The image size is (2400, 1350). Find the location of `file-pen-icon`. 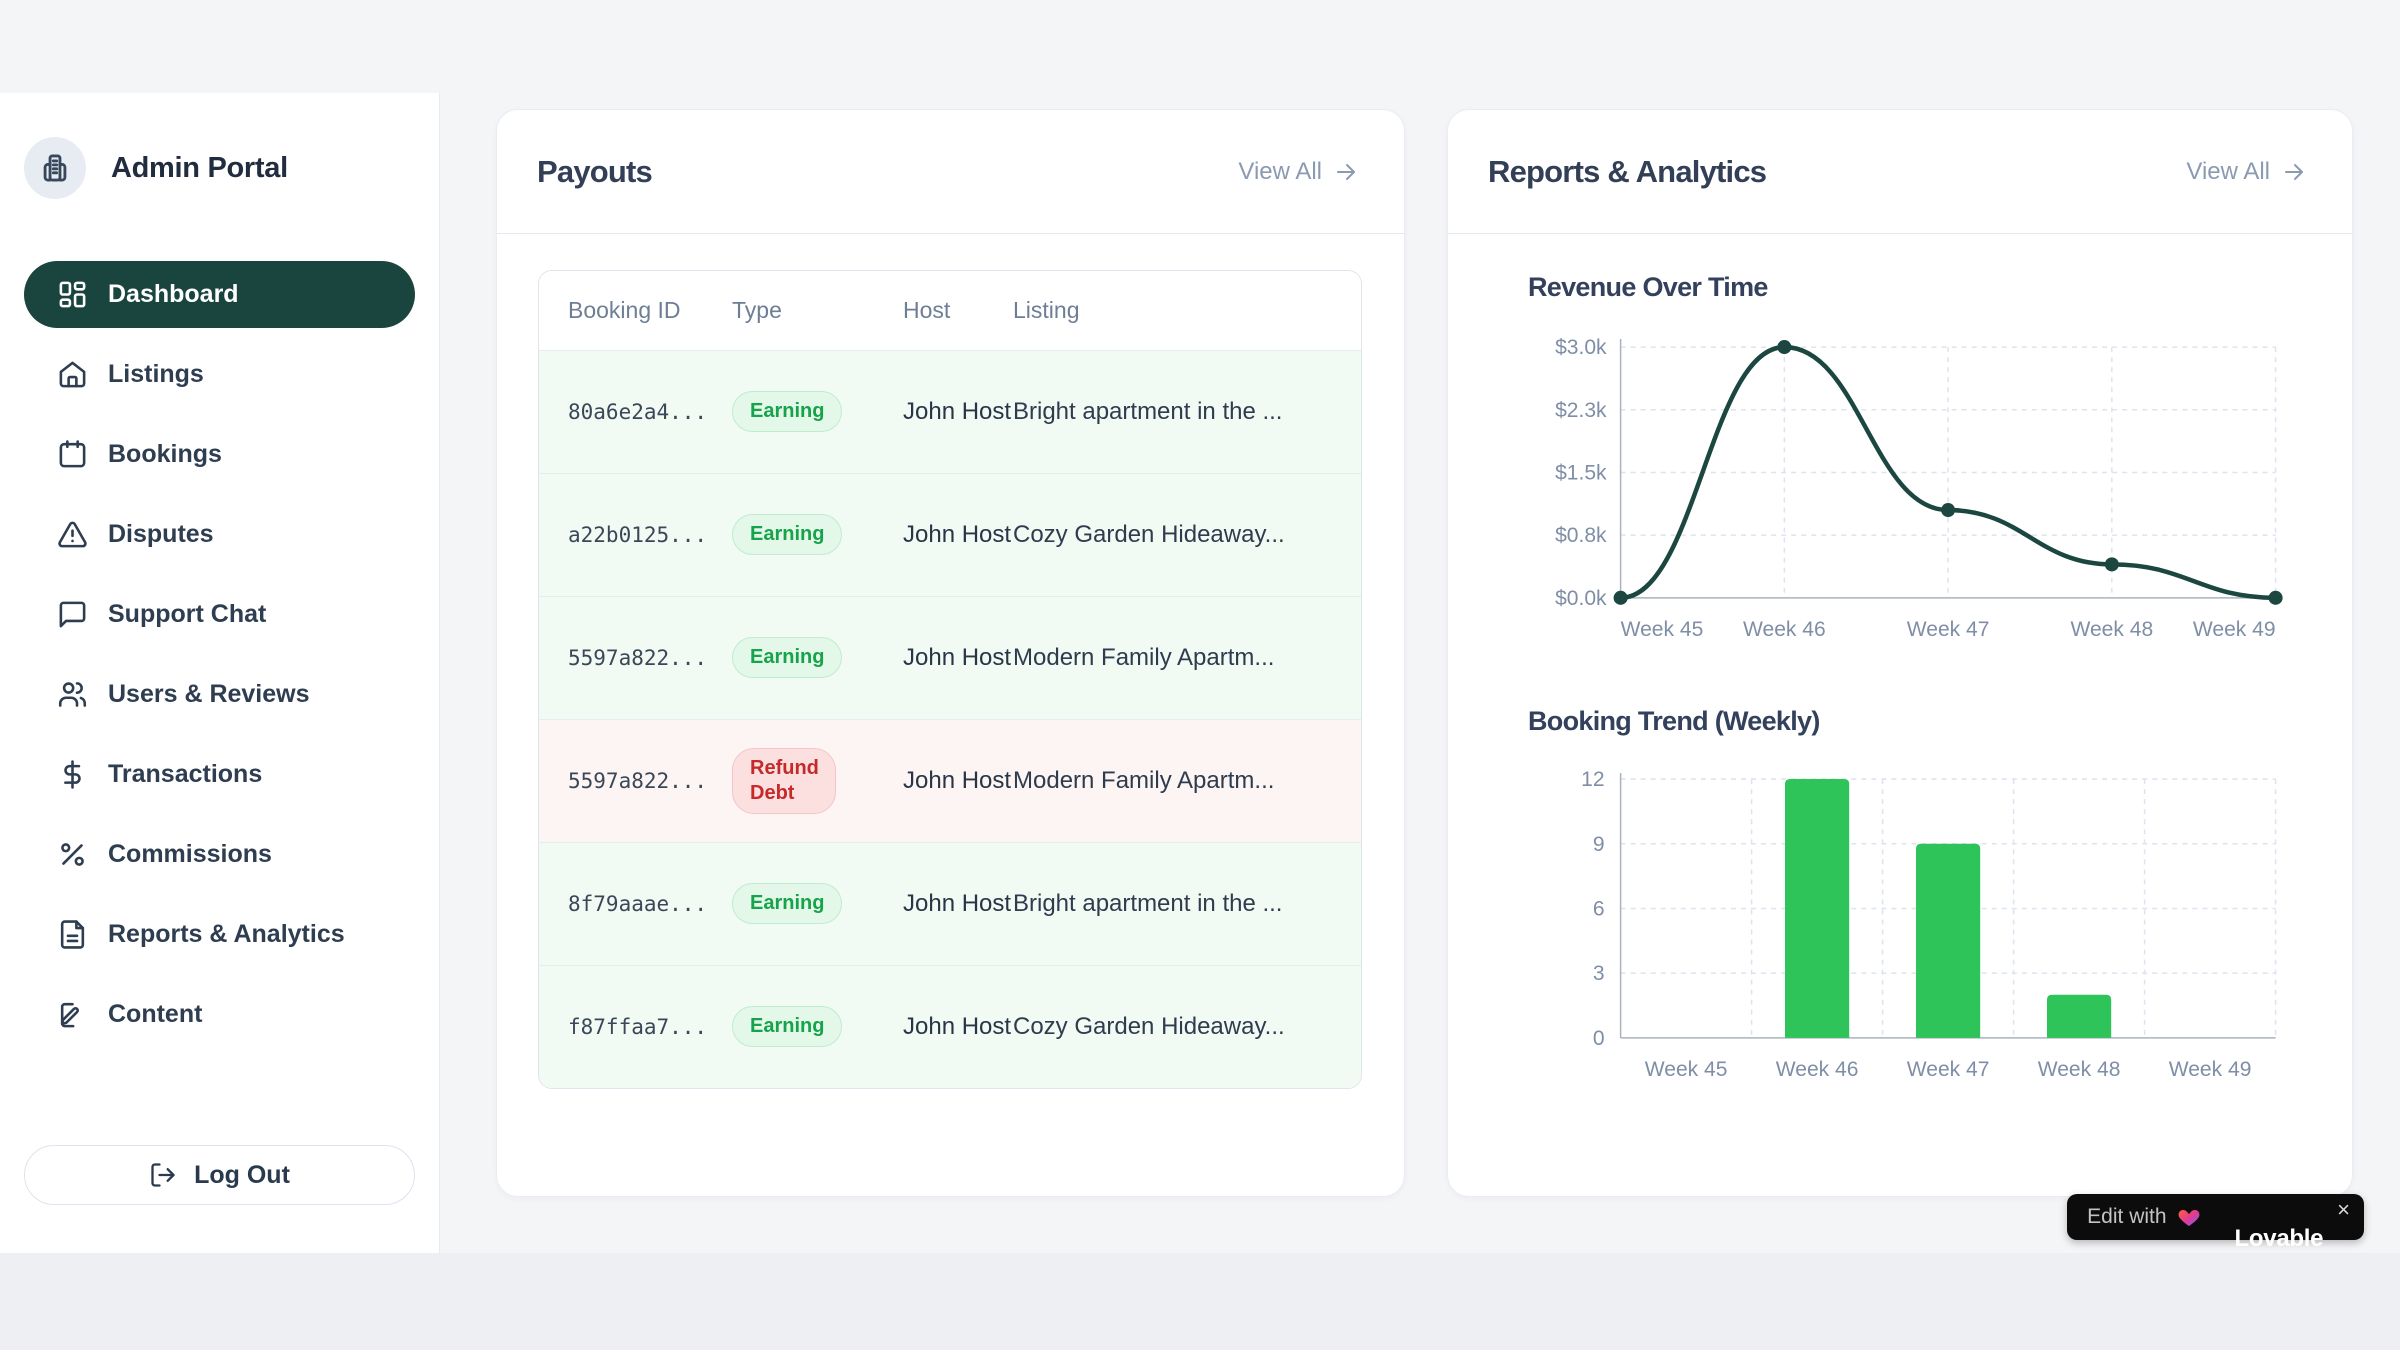

file-pen-icon is located at coordinates (72, 1014).